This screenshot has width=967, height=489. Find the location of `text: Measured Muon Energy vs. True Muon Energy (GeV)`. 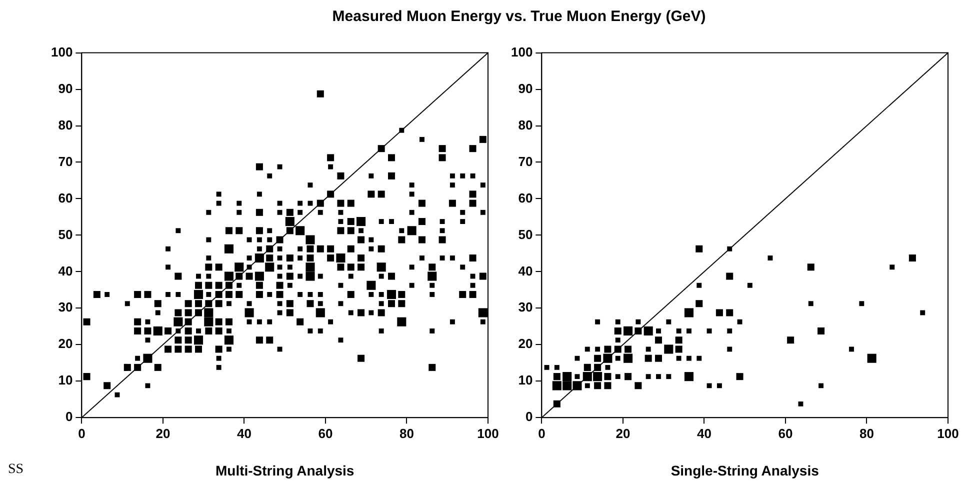

text: Measured Muon Energy vs. True Muon Energy (GeV) is located at coordinates (519, 16).